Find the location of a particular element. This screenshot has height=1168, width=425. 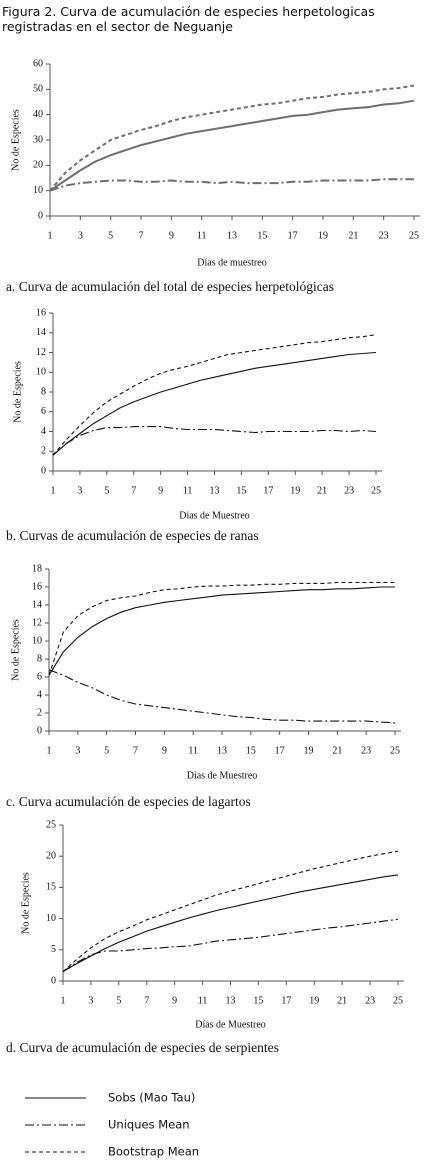

y-tick-label: 2 is located at coordinates (43, 451).